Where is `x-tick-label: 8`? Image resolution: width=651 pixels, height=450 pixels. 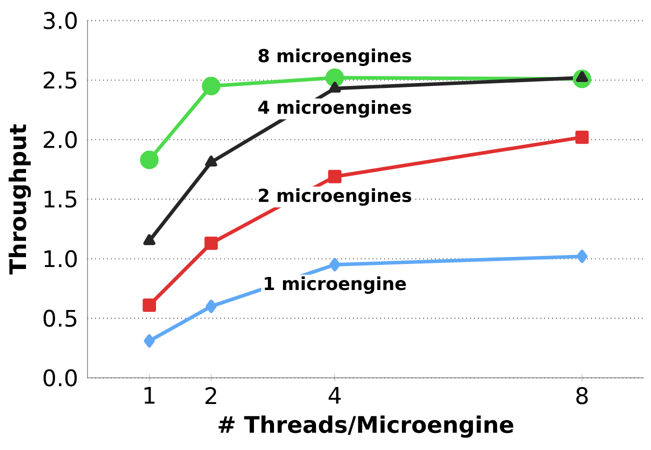 x-tick-label: 8 is located at coordinates (582, 395).